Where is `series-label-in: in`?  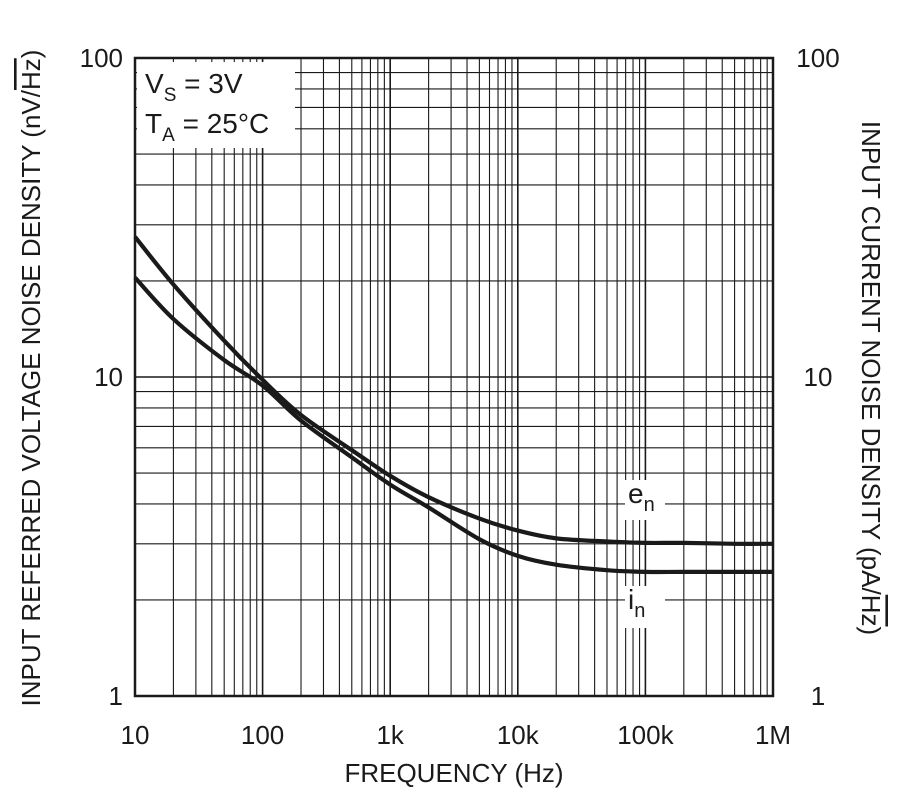
series-label-in: in is located at coordinates (636, 603).